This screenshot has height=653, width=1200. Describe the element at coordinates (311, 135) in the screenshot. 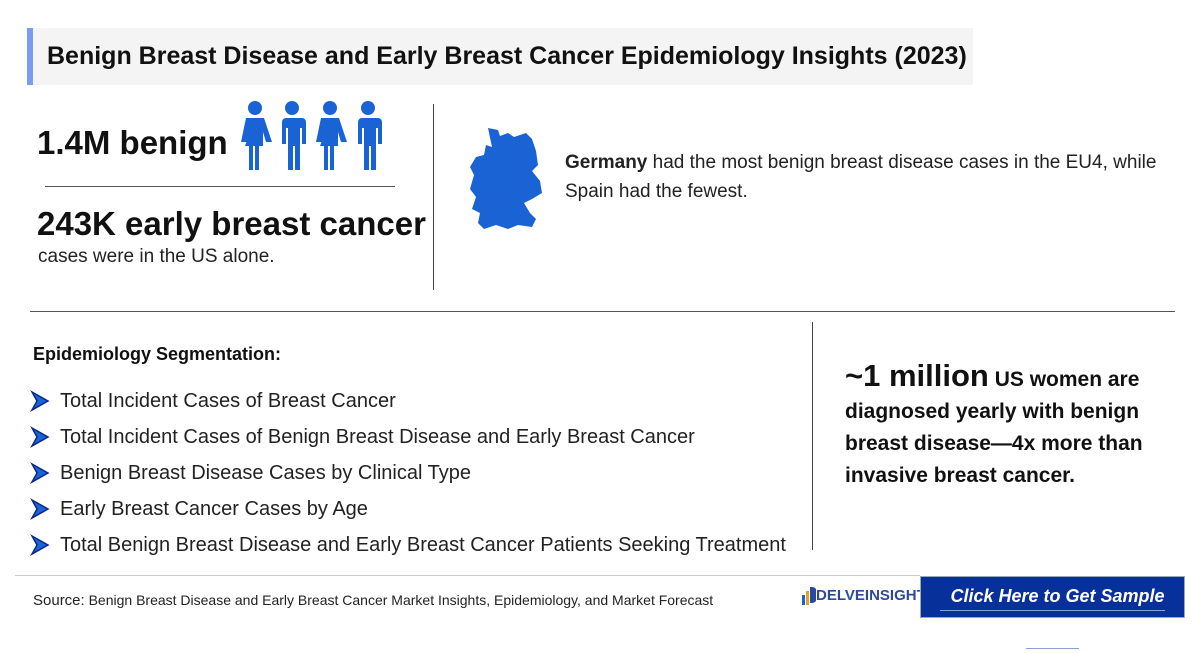

I see `people-icon` at that location.